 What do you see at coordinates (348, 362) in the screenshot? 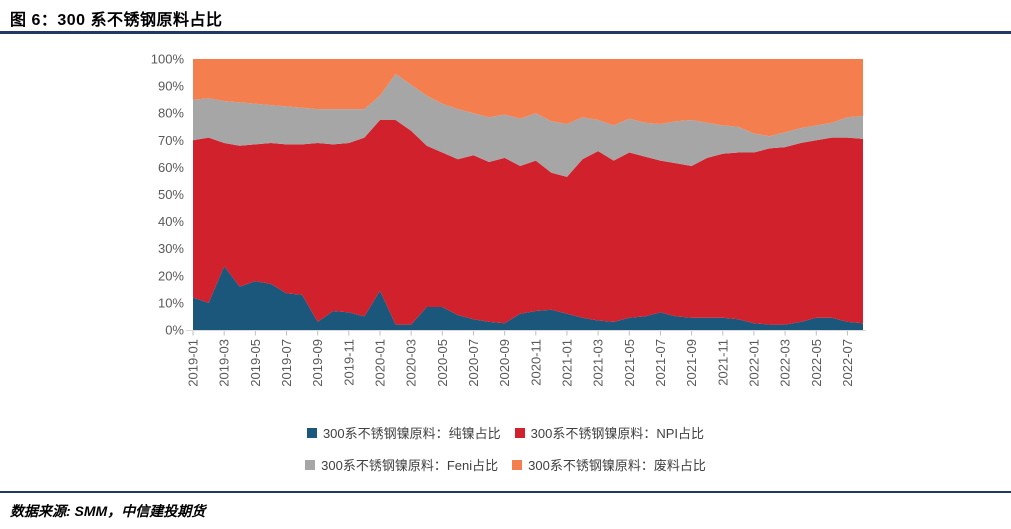
I see `x-tick-label: 2019-11` at bounding box center [348, 362].